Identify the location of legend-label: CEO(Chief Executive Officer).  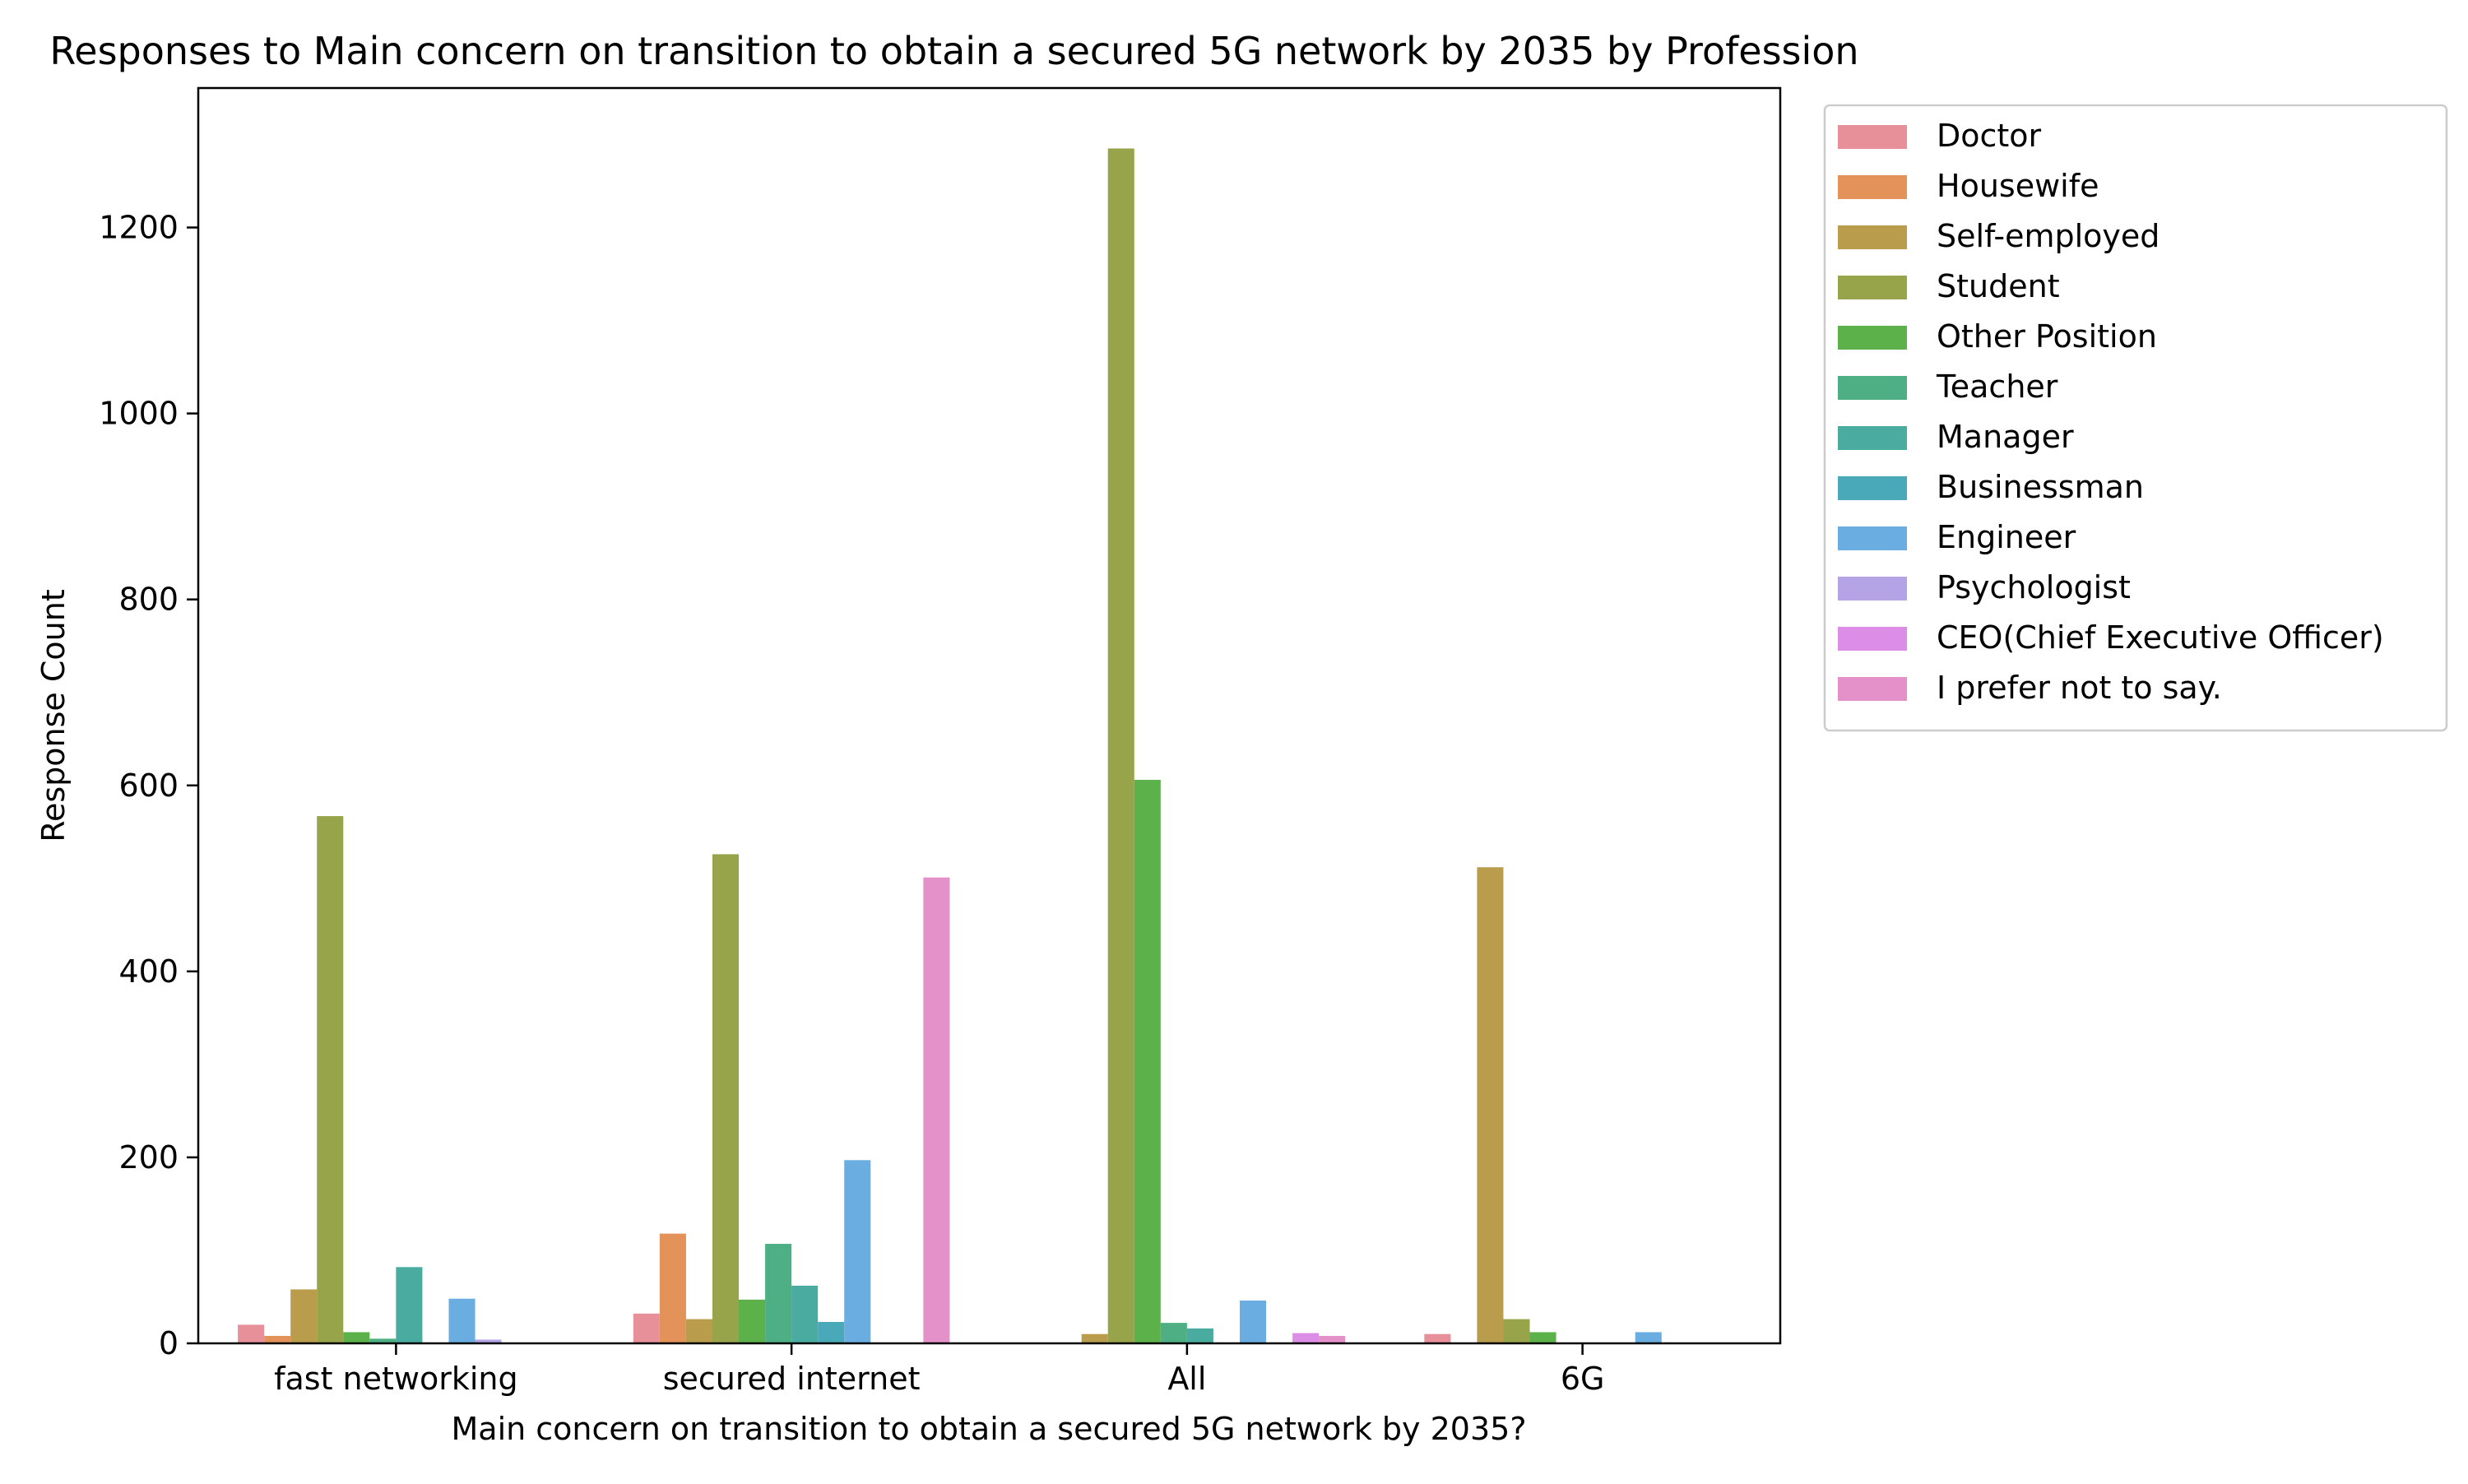
(2160, 637).